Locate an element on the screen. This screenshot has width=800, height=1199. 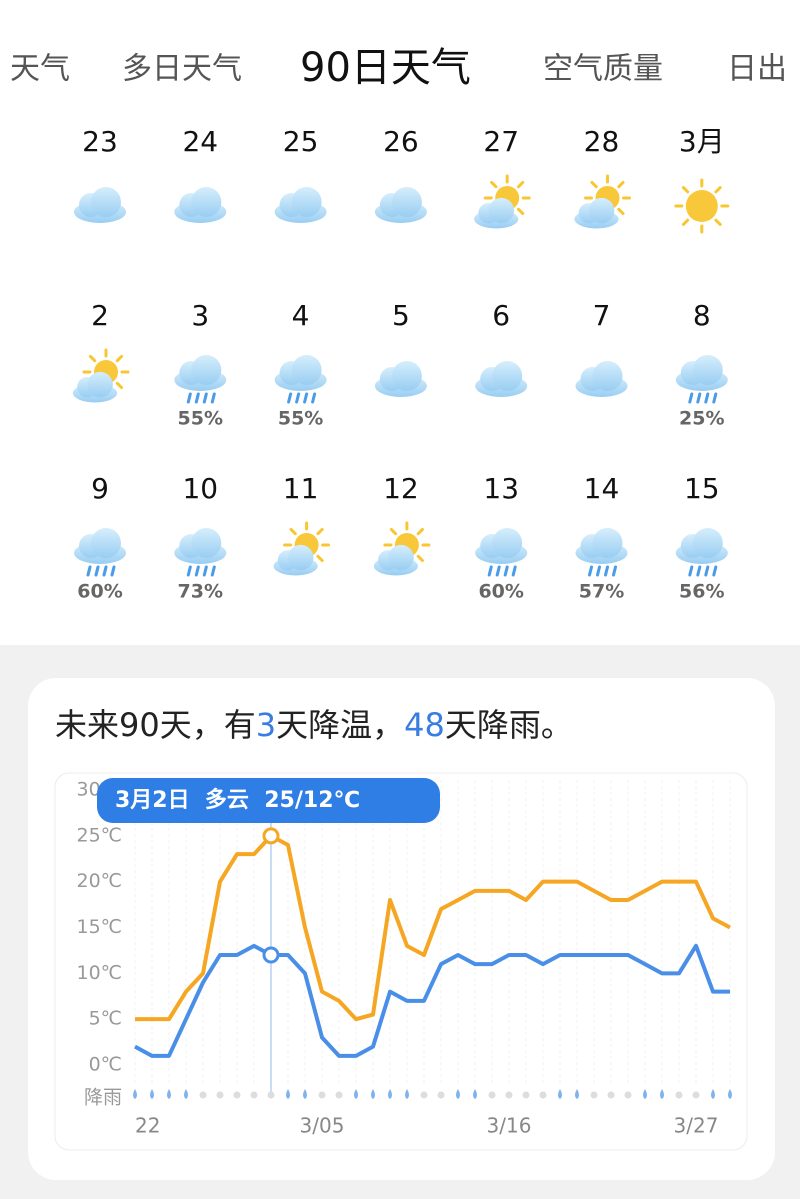
day-label: 7 is located at coordinates (602, 315).